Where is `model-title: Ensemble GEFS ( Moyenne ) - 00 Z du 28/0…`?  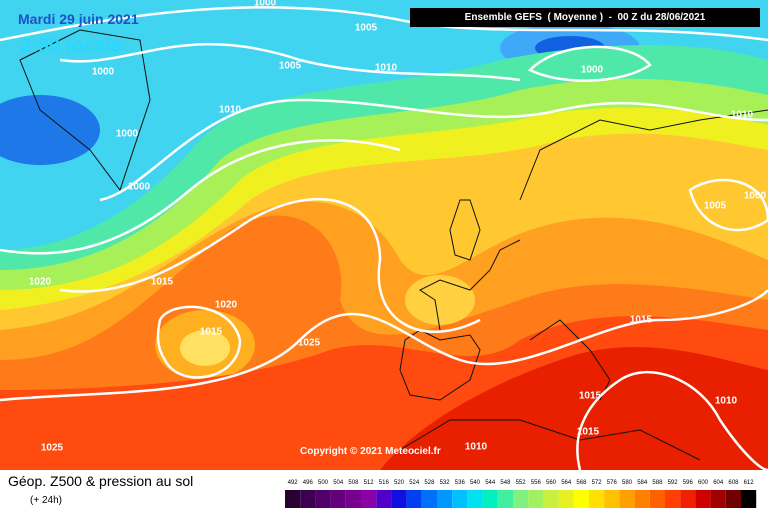 model-title: Ensemble GEFS ( Moyenne ) - 00 Z du 28/0… is located at coordinates (585, 17).